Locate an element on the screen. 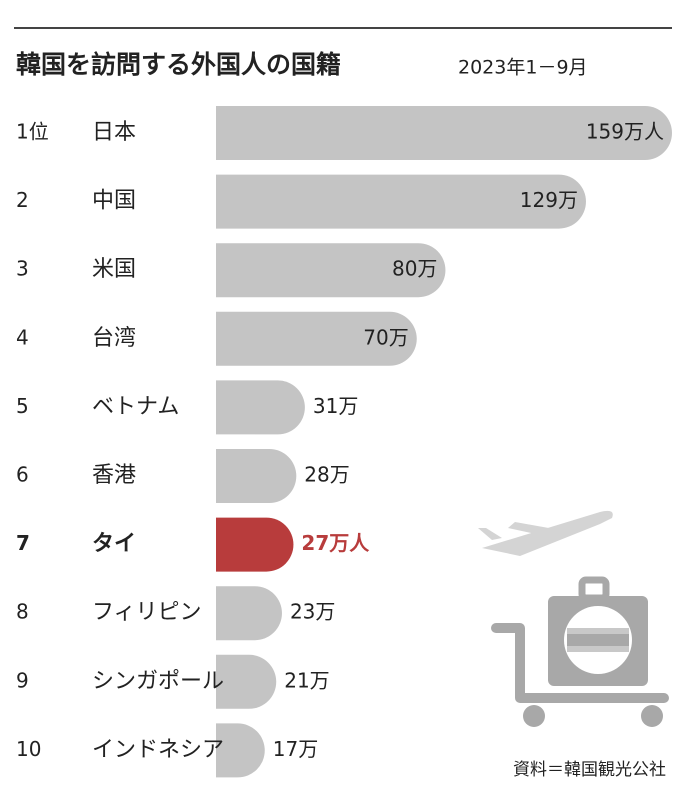 This screenshot has width=700, height=809. chart-subtitle: 2023年1－9月 is located at coordinates (523, 68).